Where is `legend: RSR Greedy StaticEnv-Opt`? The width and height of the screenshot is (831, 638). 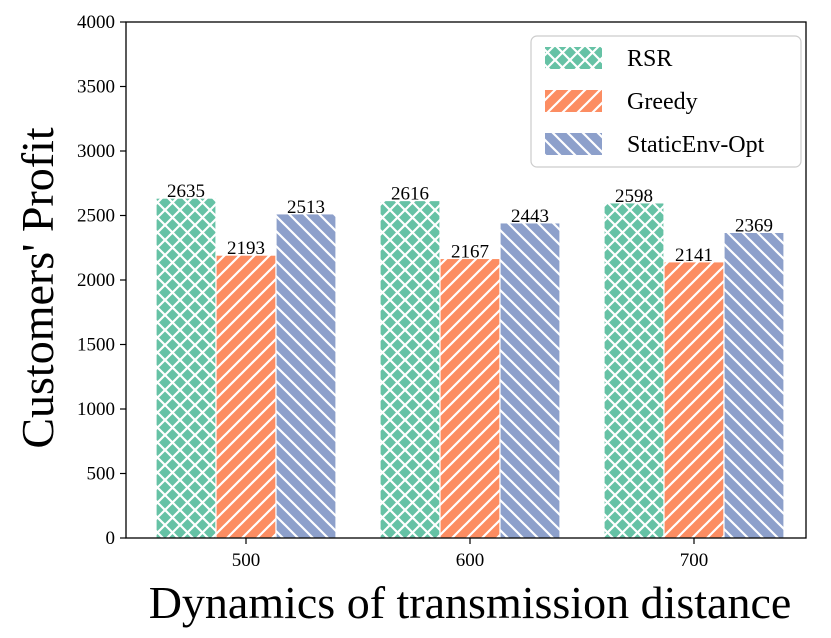 legend: RSR Greedy StaticEnv-Opt is located at coordinates (666, 101).